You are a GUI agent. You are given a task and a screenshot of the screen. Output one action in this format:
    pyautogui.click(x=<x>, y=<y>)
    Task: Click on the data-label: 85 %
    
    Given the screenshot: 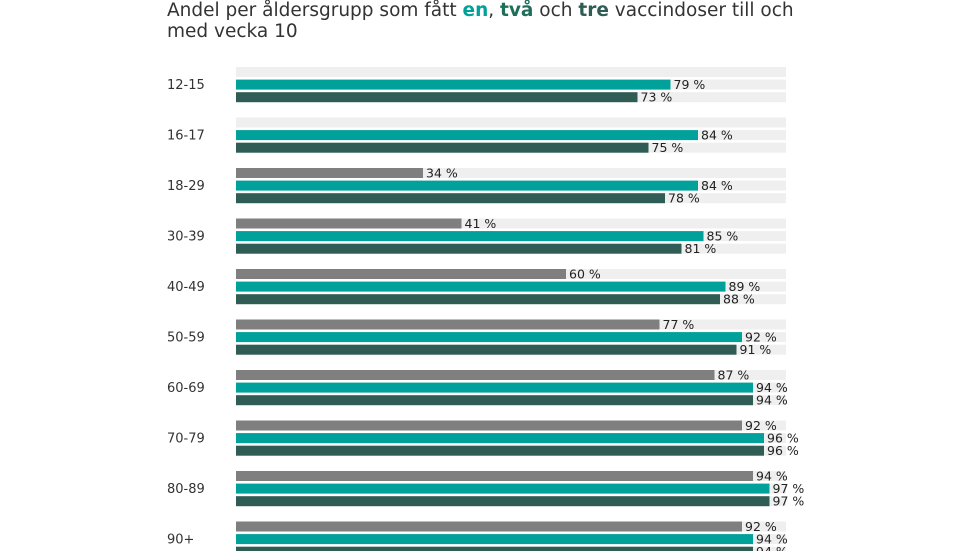 What is the action you would take?
    pyautogui.click(x=723, y=236)
    